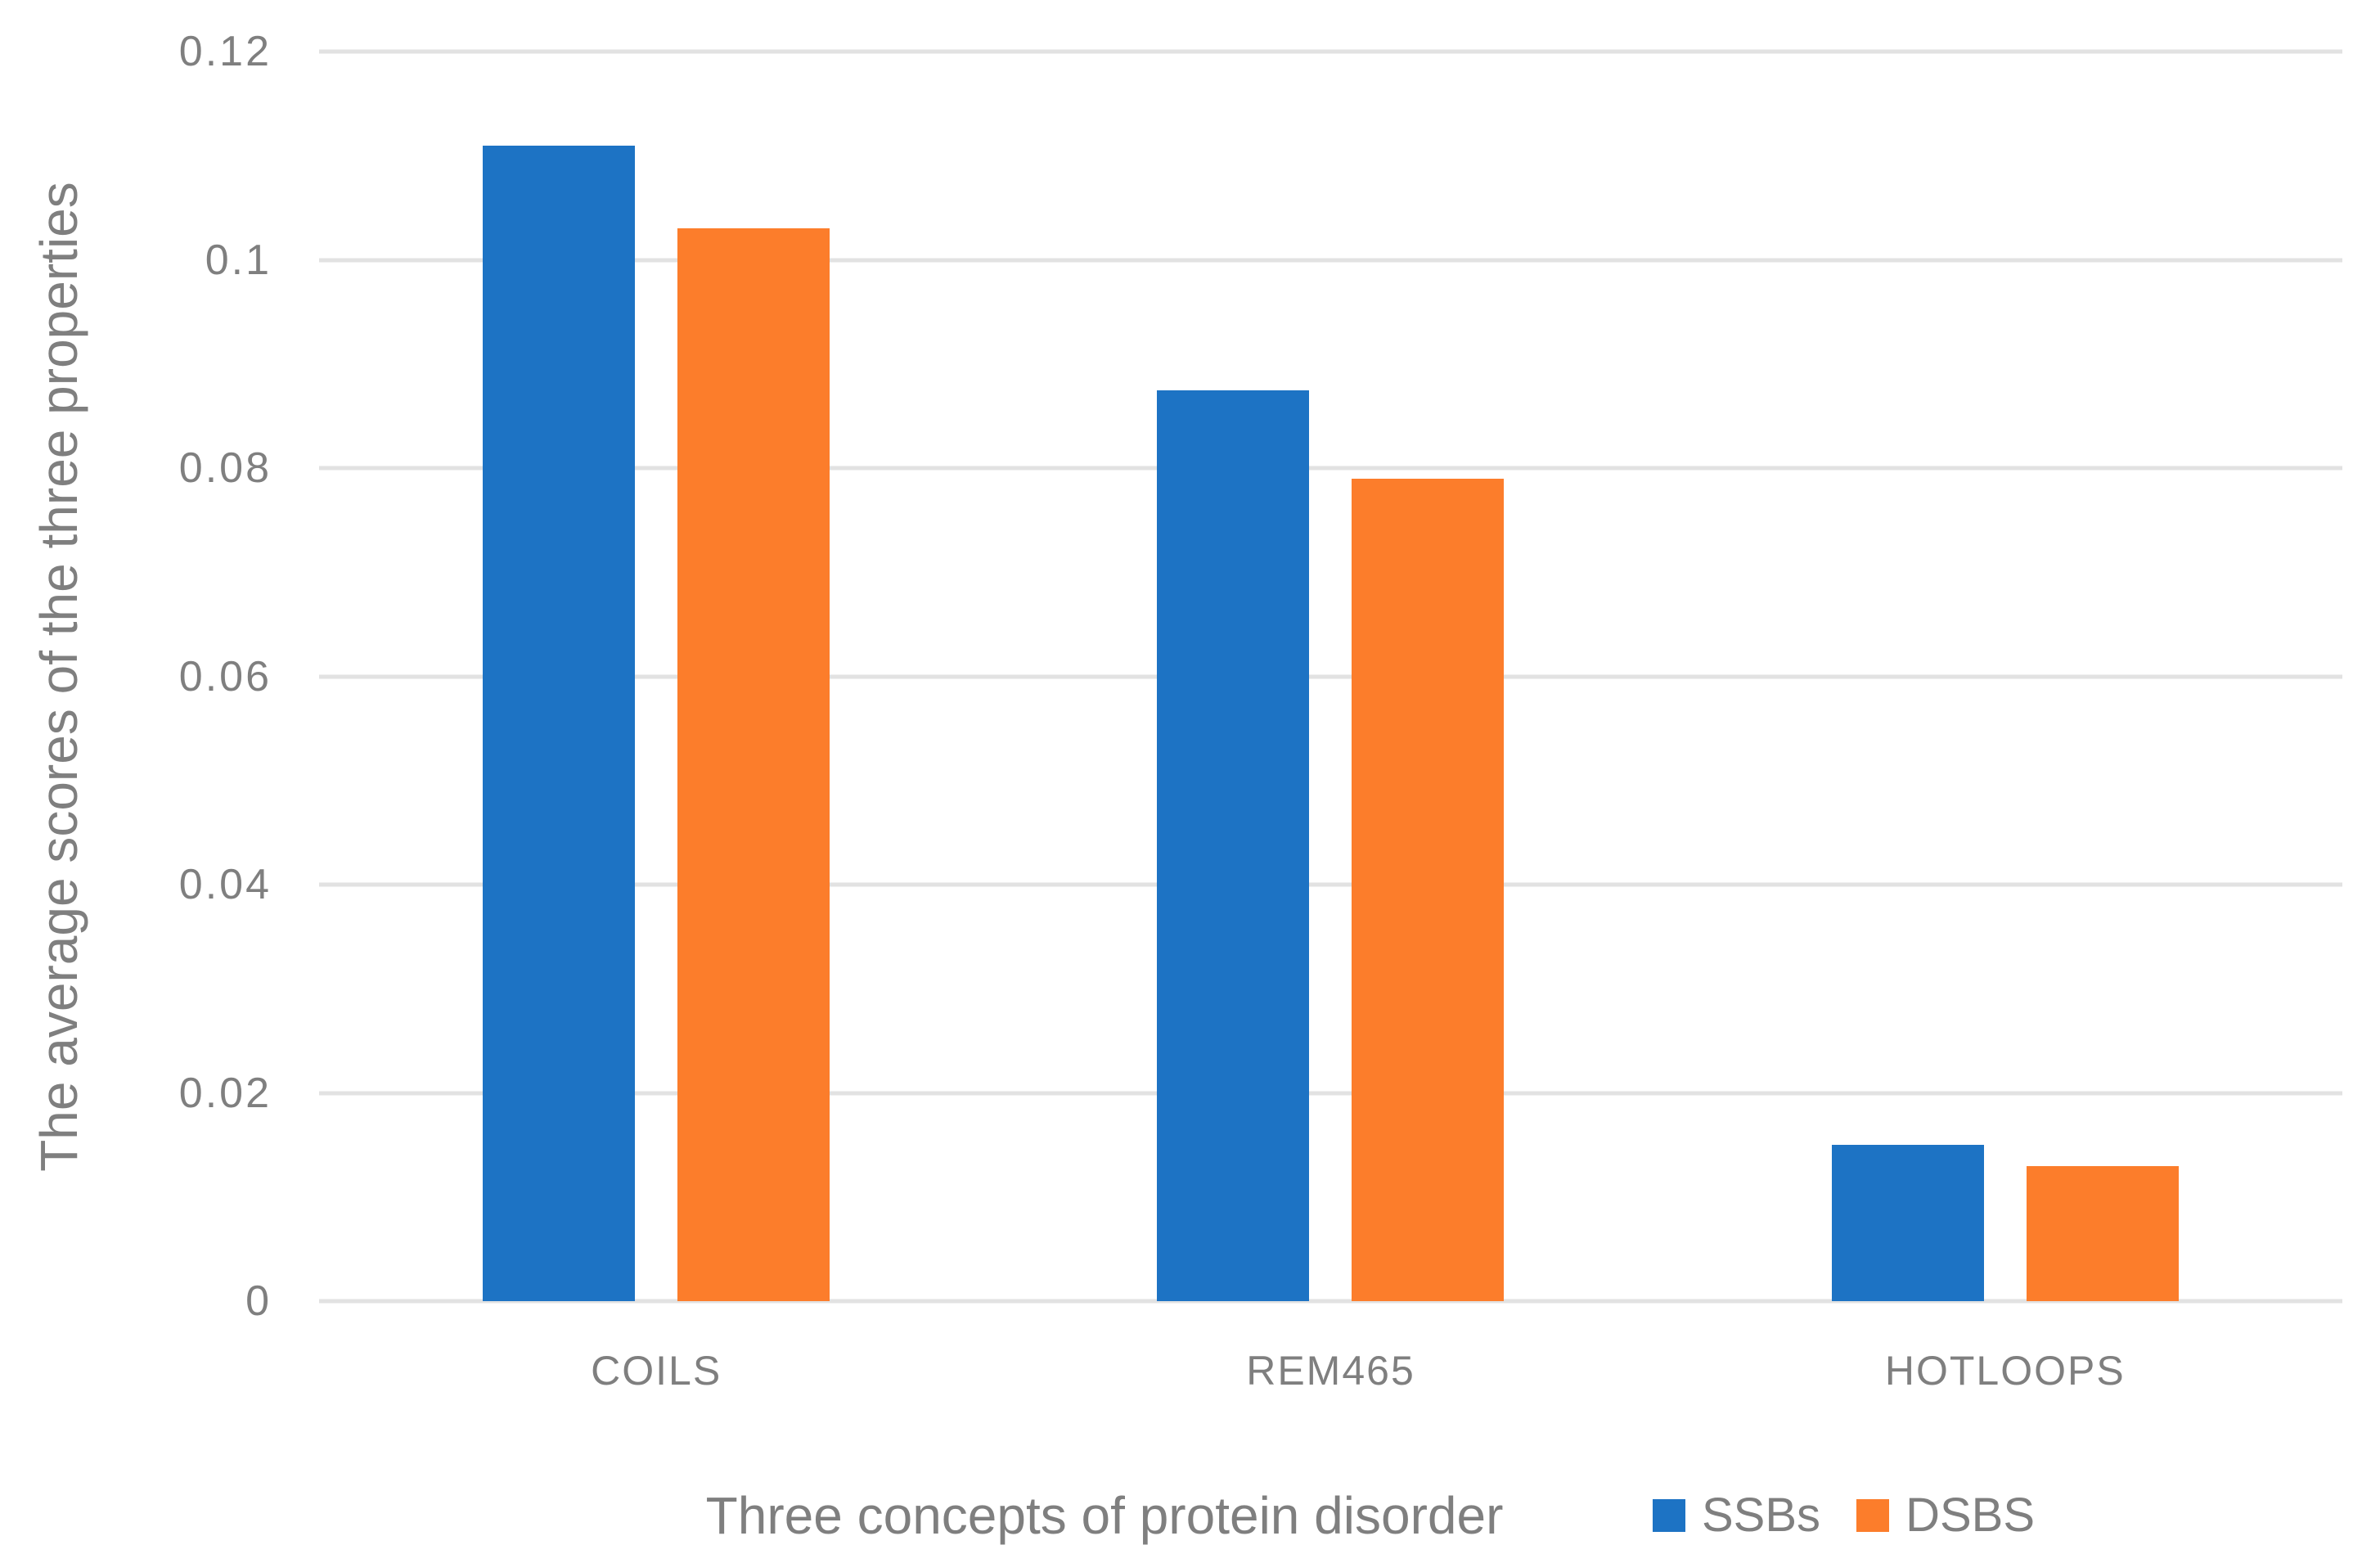  I want to click on bar-dsbs-coils, so click(754, 764).